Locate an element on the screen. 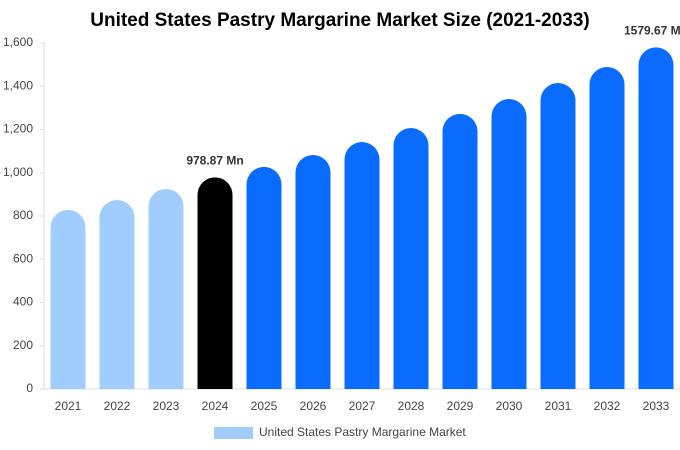  y-tick-label: 800 is located at coordinates (23, 215).